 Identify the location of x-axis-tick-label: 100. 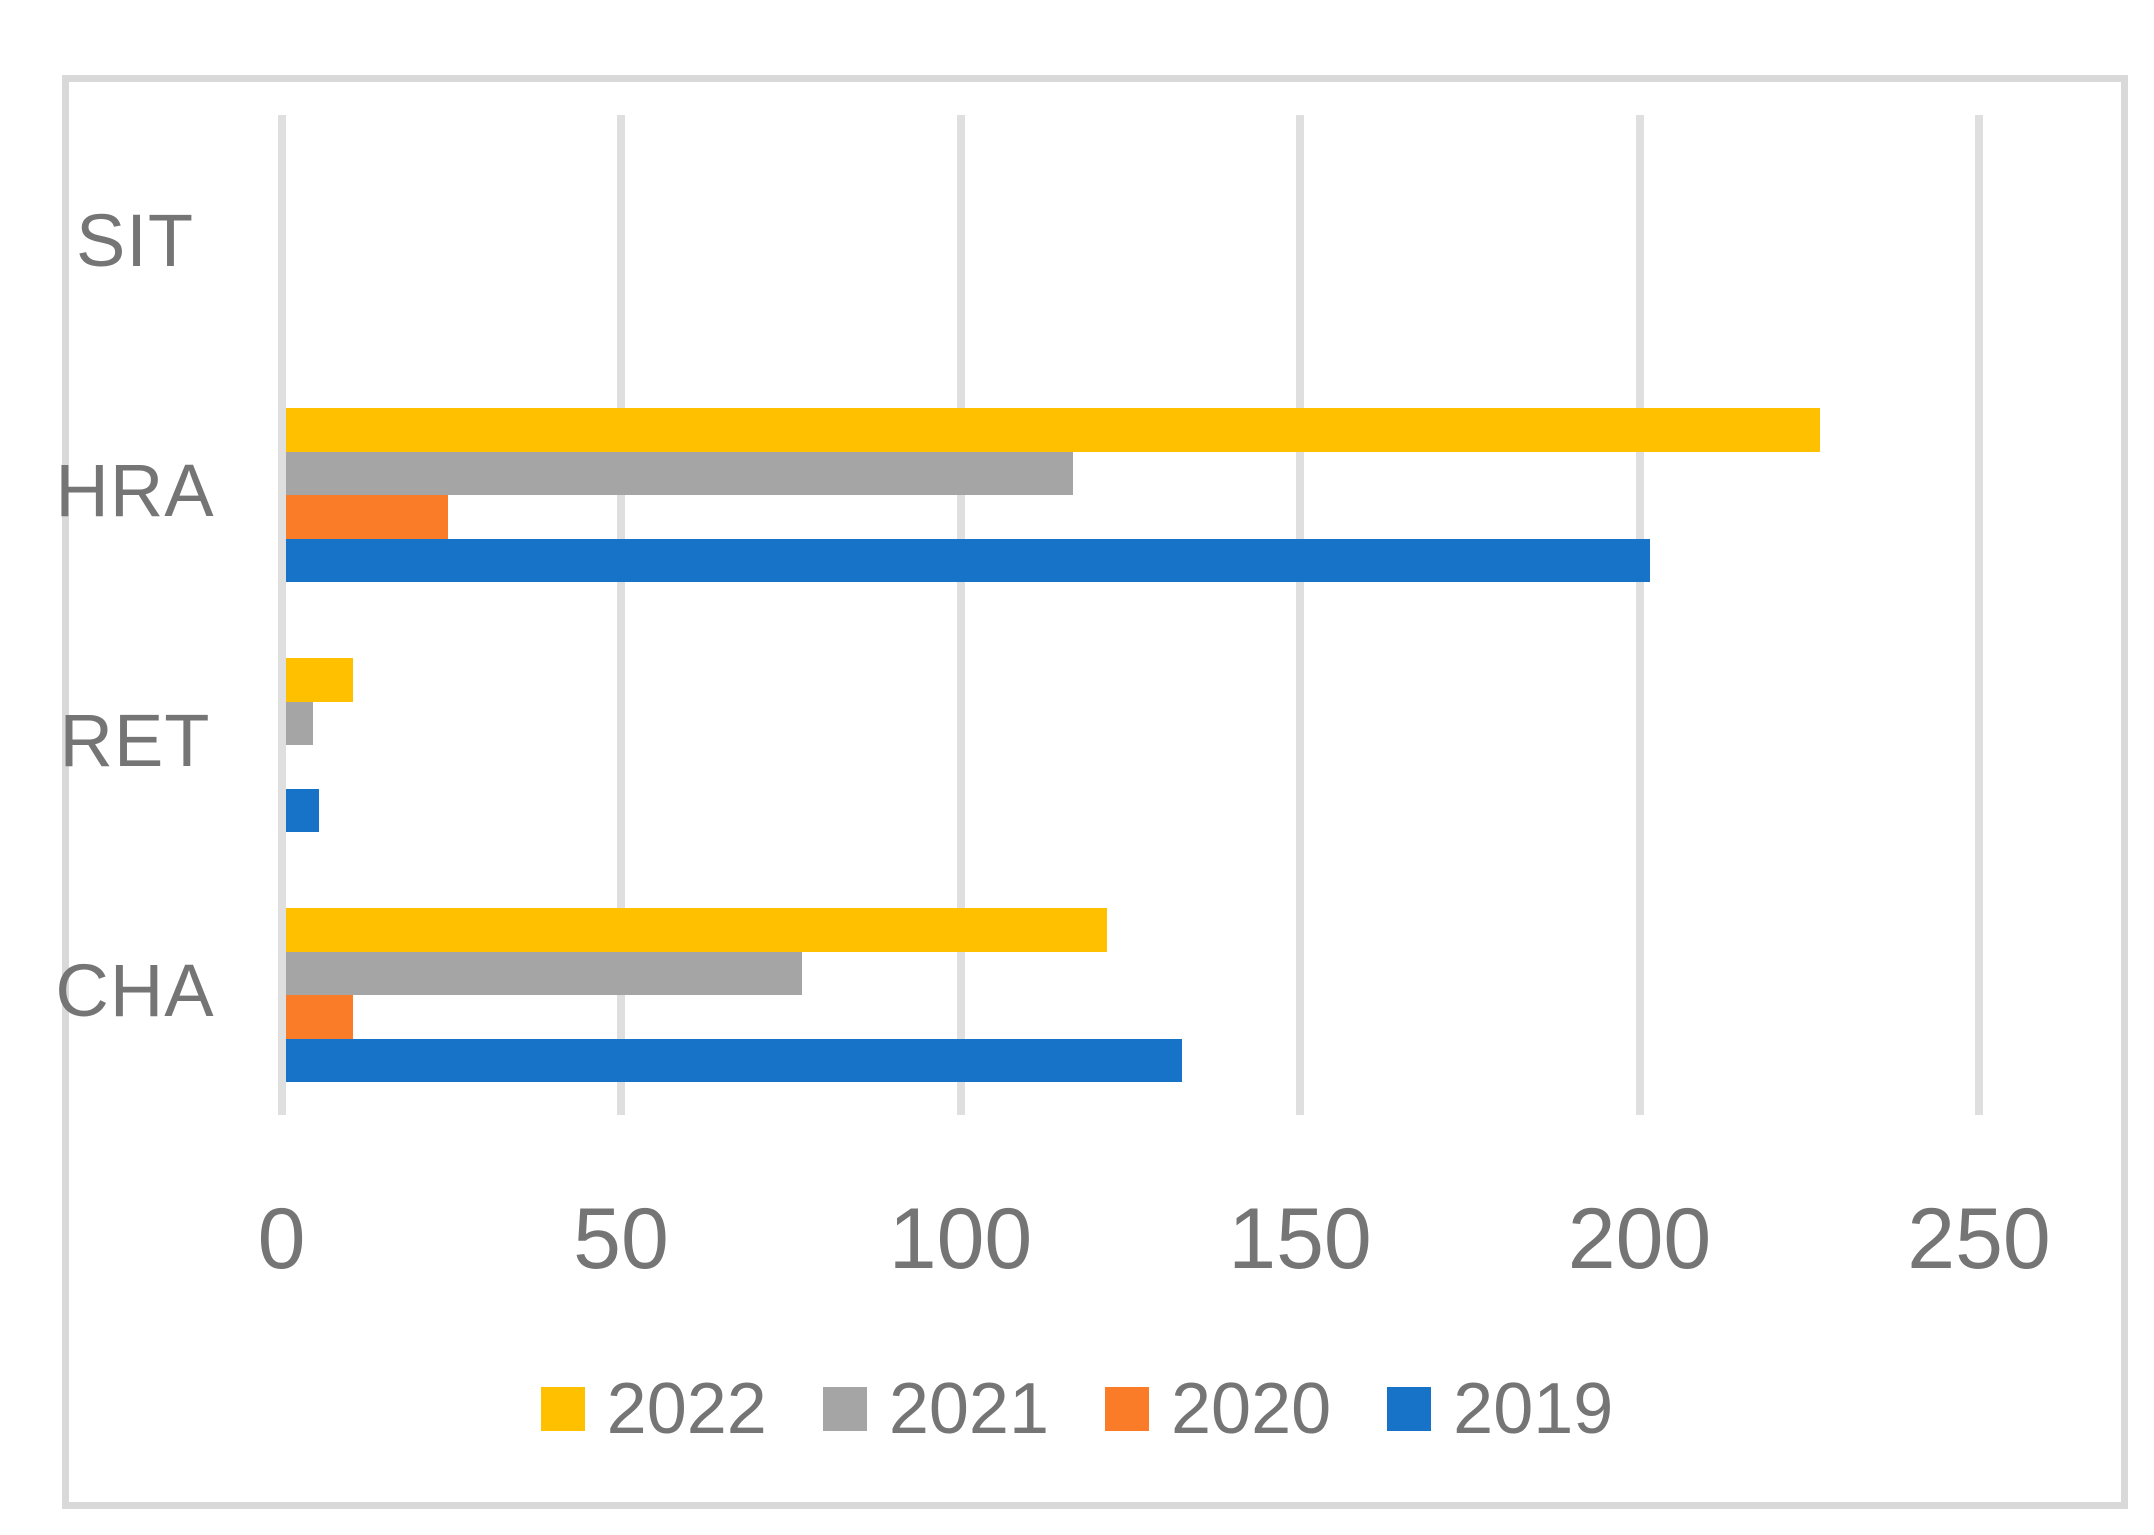
(960, 1239).